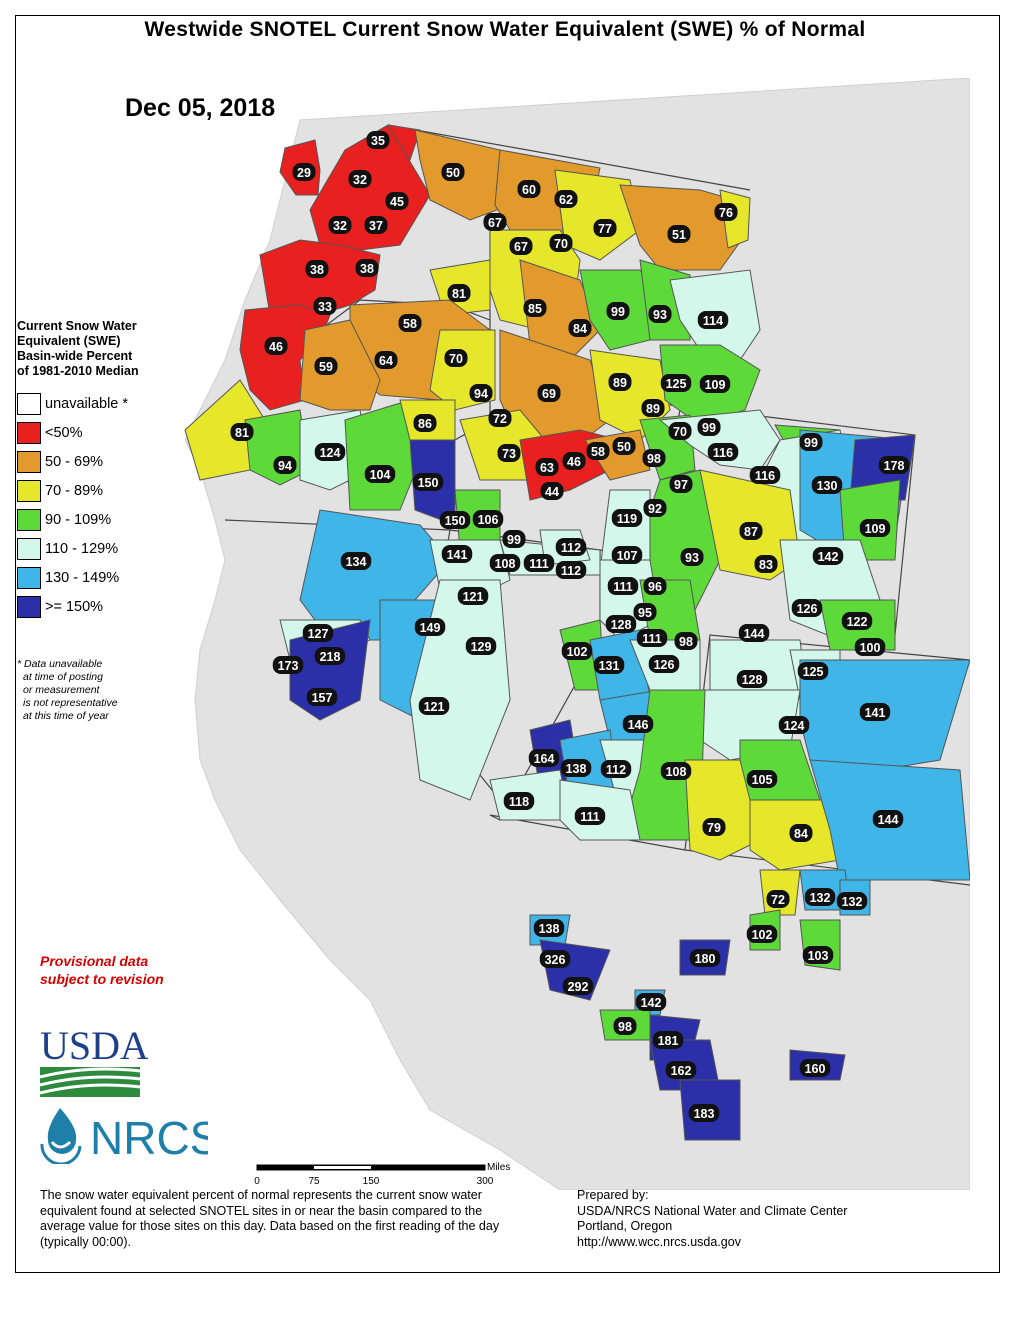 The width and height of the screenshot is (1010, 1317). I want to click on basin-value: 180, so click(705, 959).